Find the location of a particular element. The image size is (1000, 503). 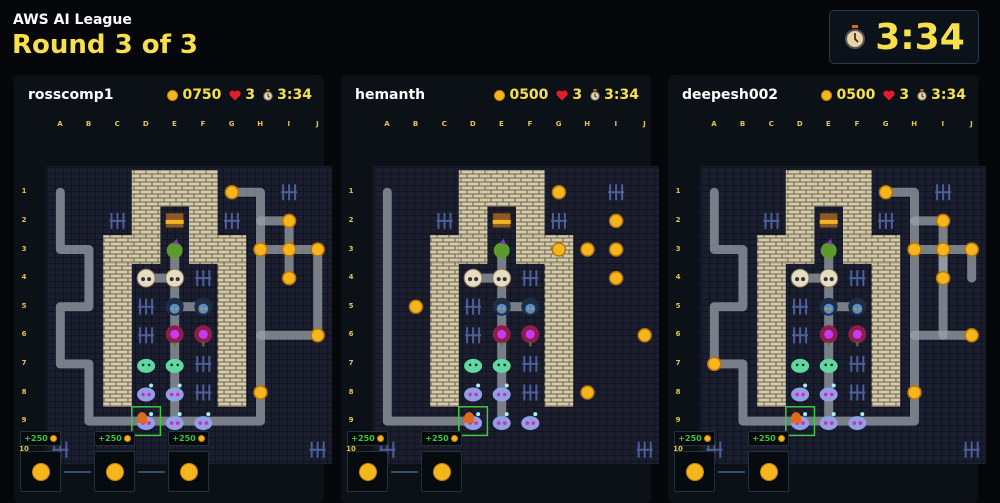

column-label: J is located at coordinates (644, 124).